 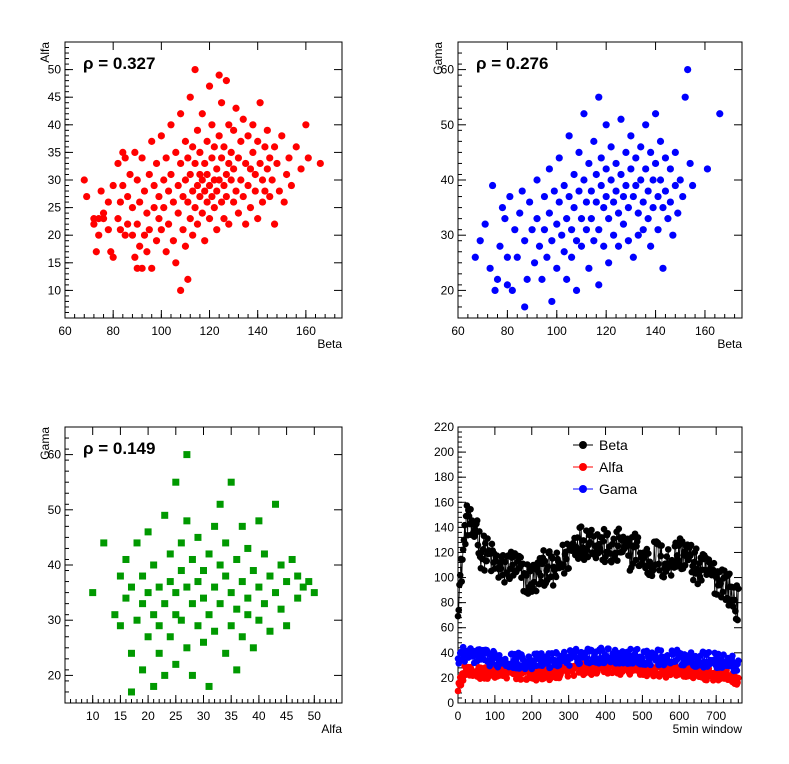 What do you see at coordinates (210, 331) in the screenshot?
I see `x-tick-label: 120` at bounding box center [210, 331].